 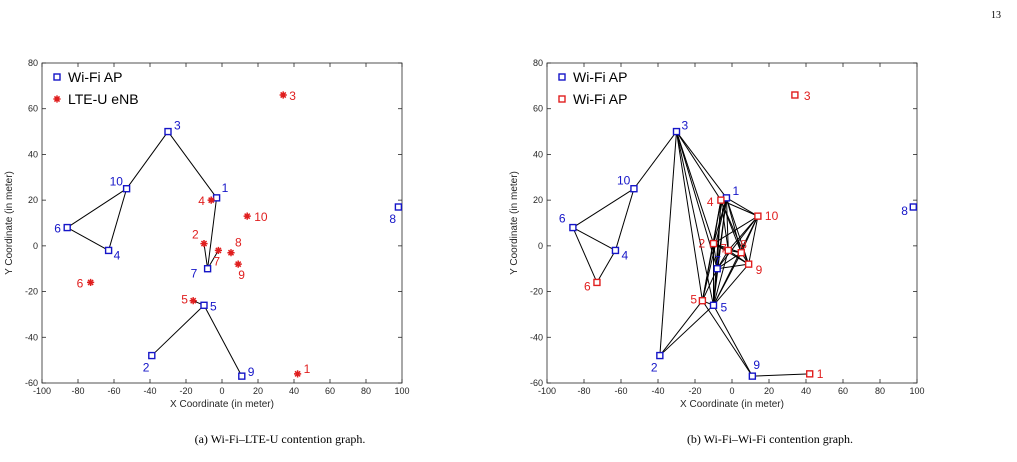 What do you see at coordinates (95, 77) in the screenshot?
I see `legend-label: Wi-Fi AP` at bounding box center [95, 77].